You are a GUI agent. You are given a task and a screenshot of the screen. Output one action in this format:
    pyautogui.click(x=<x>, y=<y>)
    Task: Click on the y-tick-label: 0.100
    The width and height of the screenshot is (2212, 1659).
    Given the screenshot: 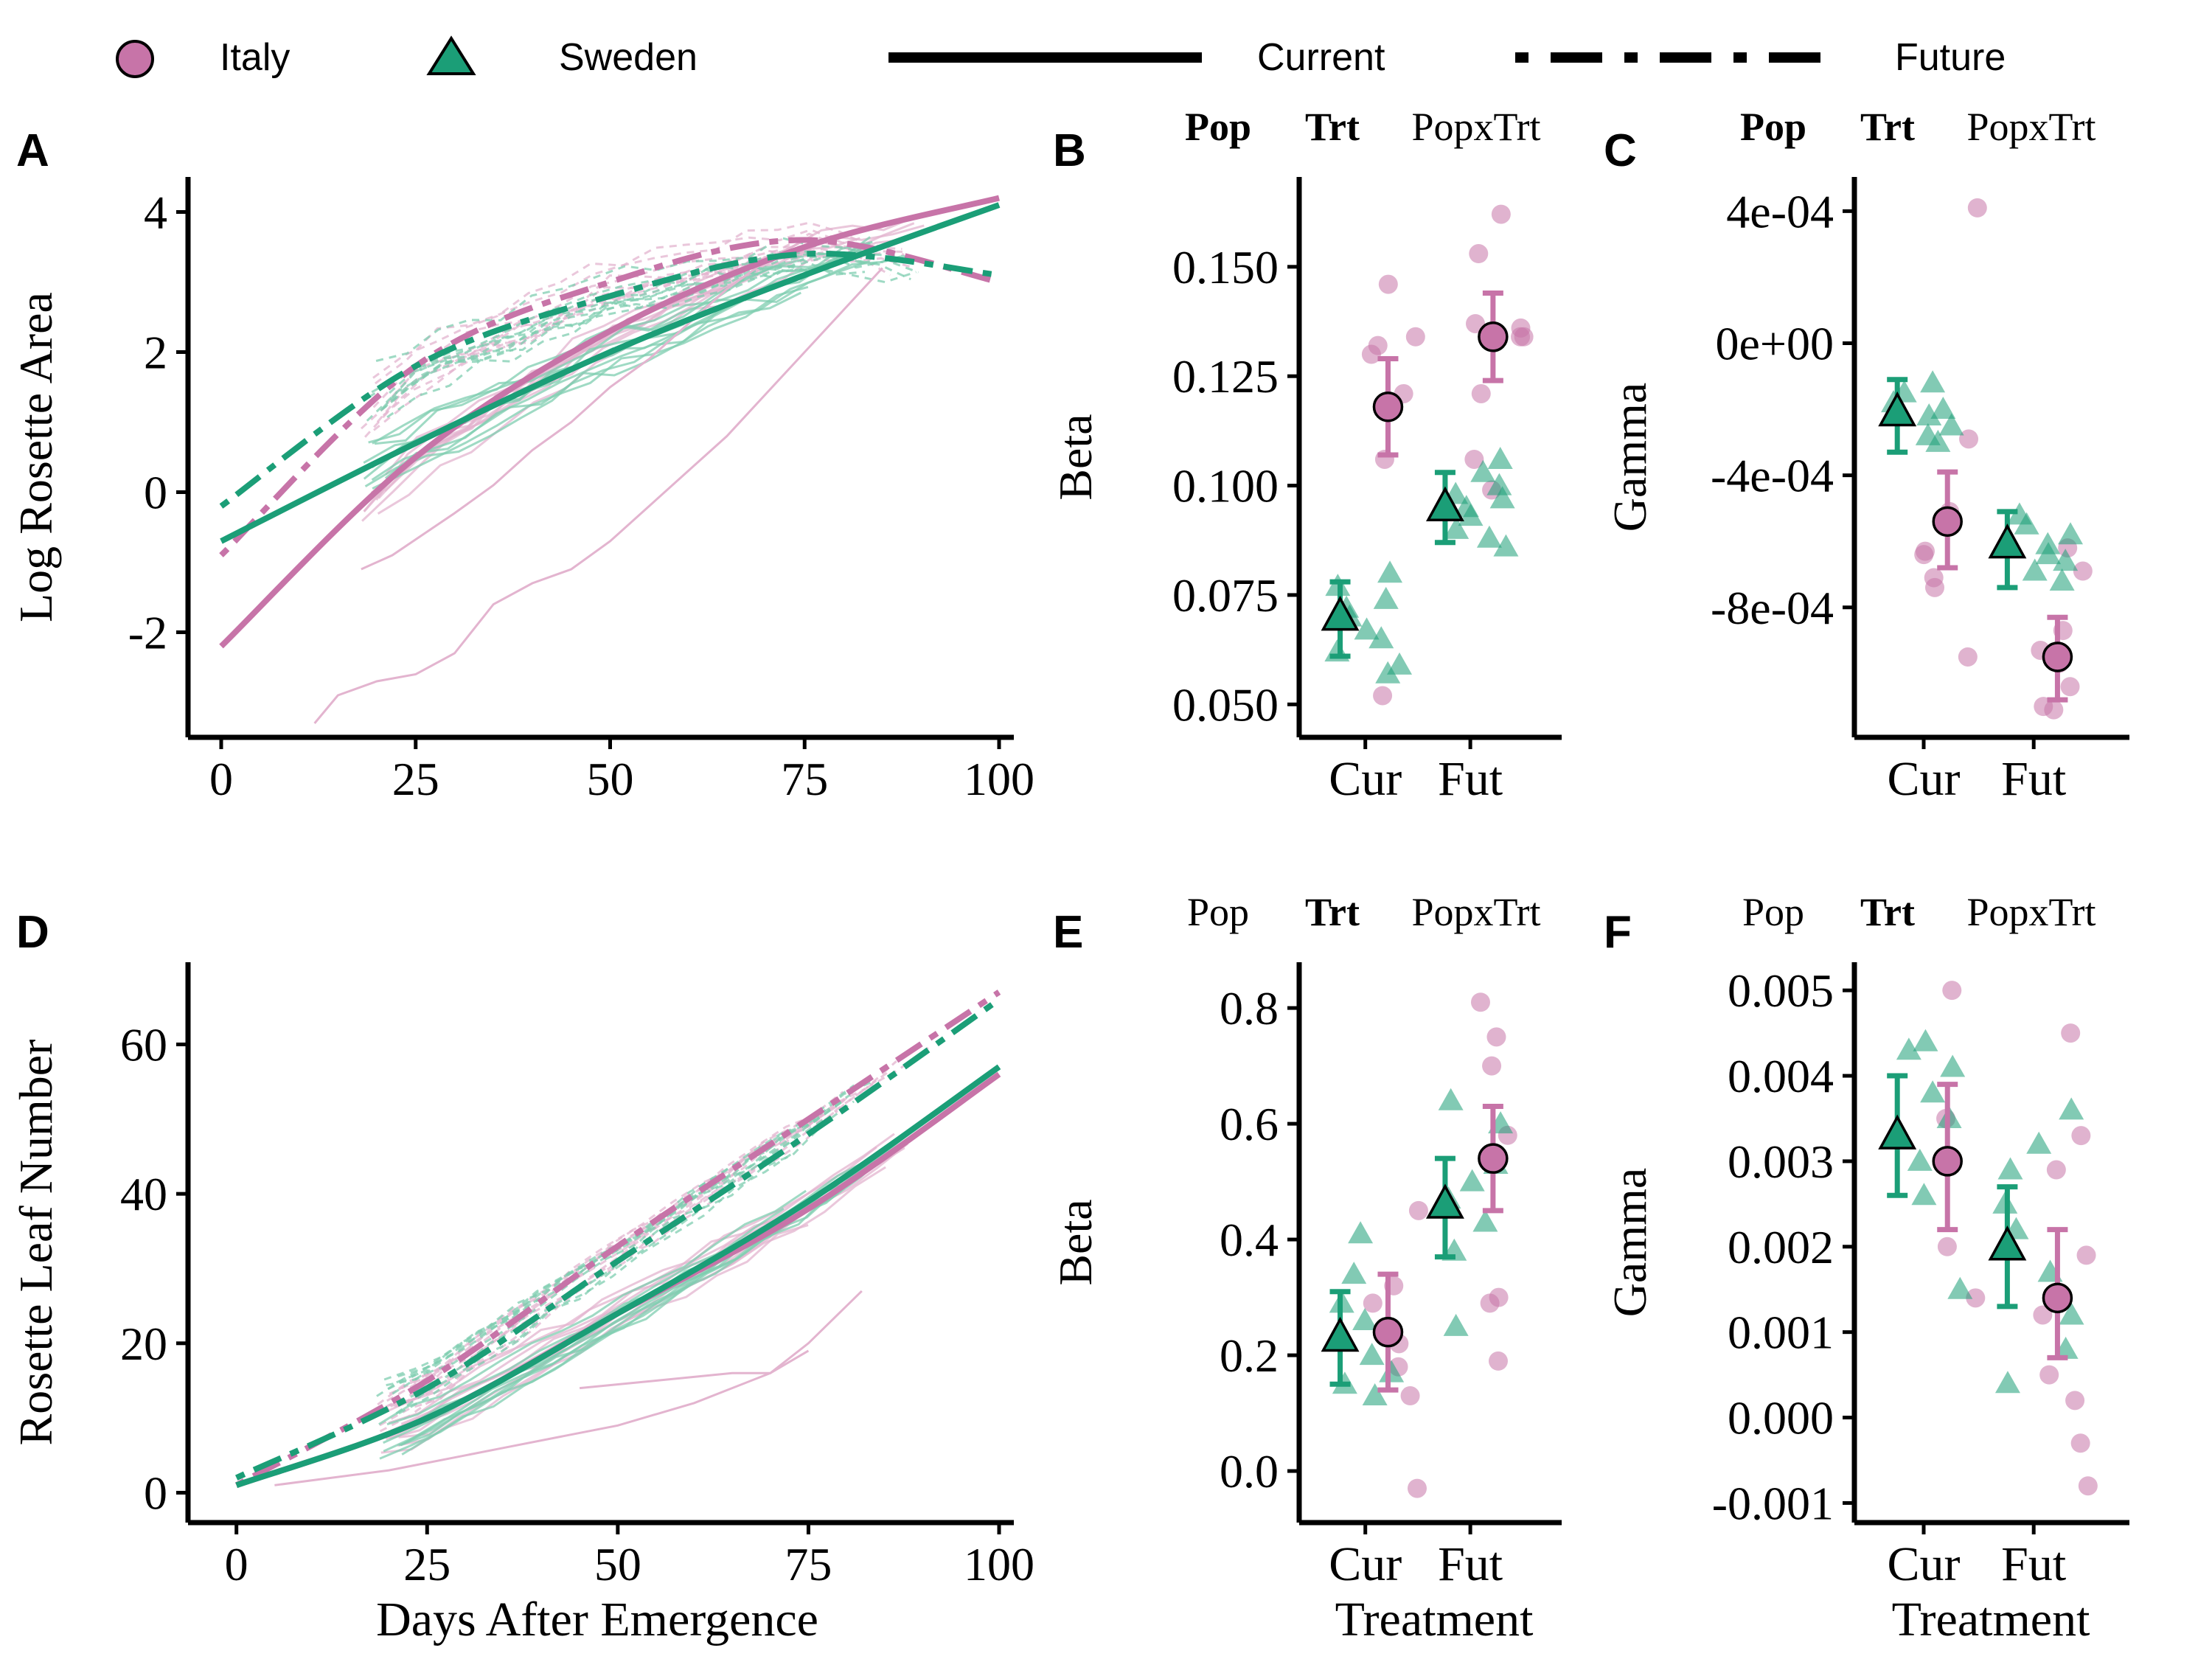 What is the action you would take?
    pyautogui.click(x=1225, y=486)
    